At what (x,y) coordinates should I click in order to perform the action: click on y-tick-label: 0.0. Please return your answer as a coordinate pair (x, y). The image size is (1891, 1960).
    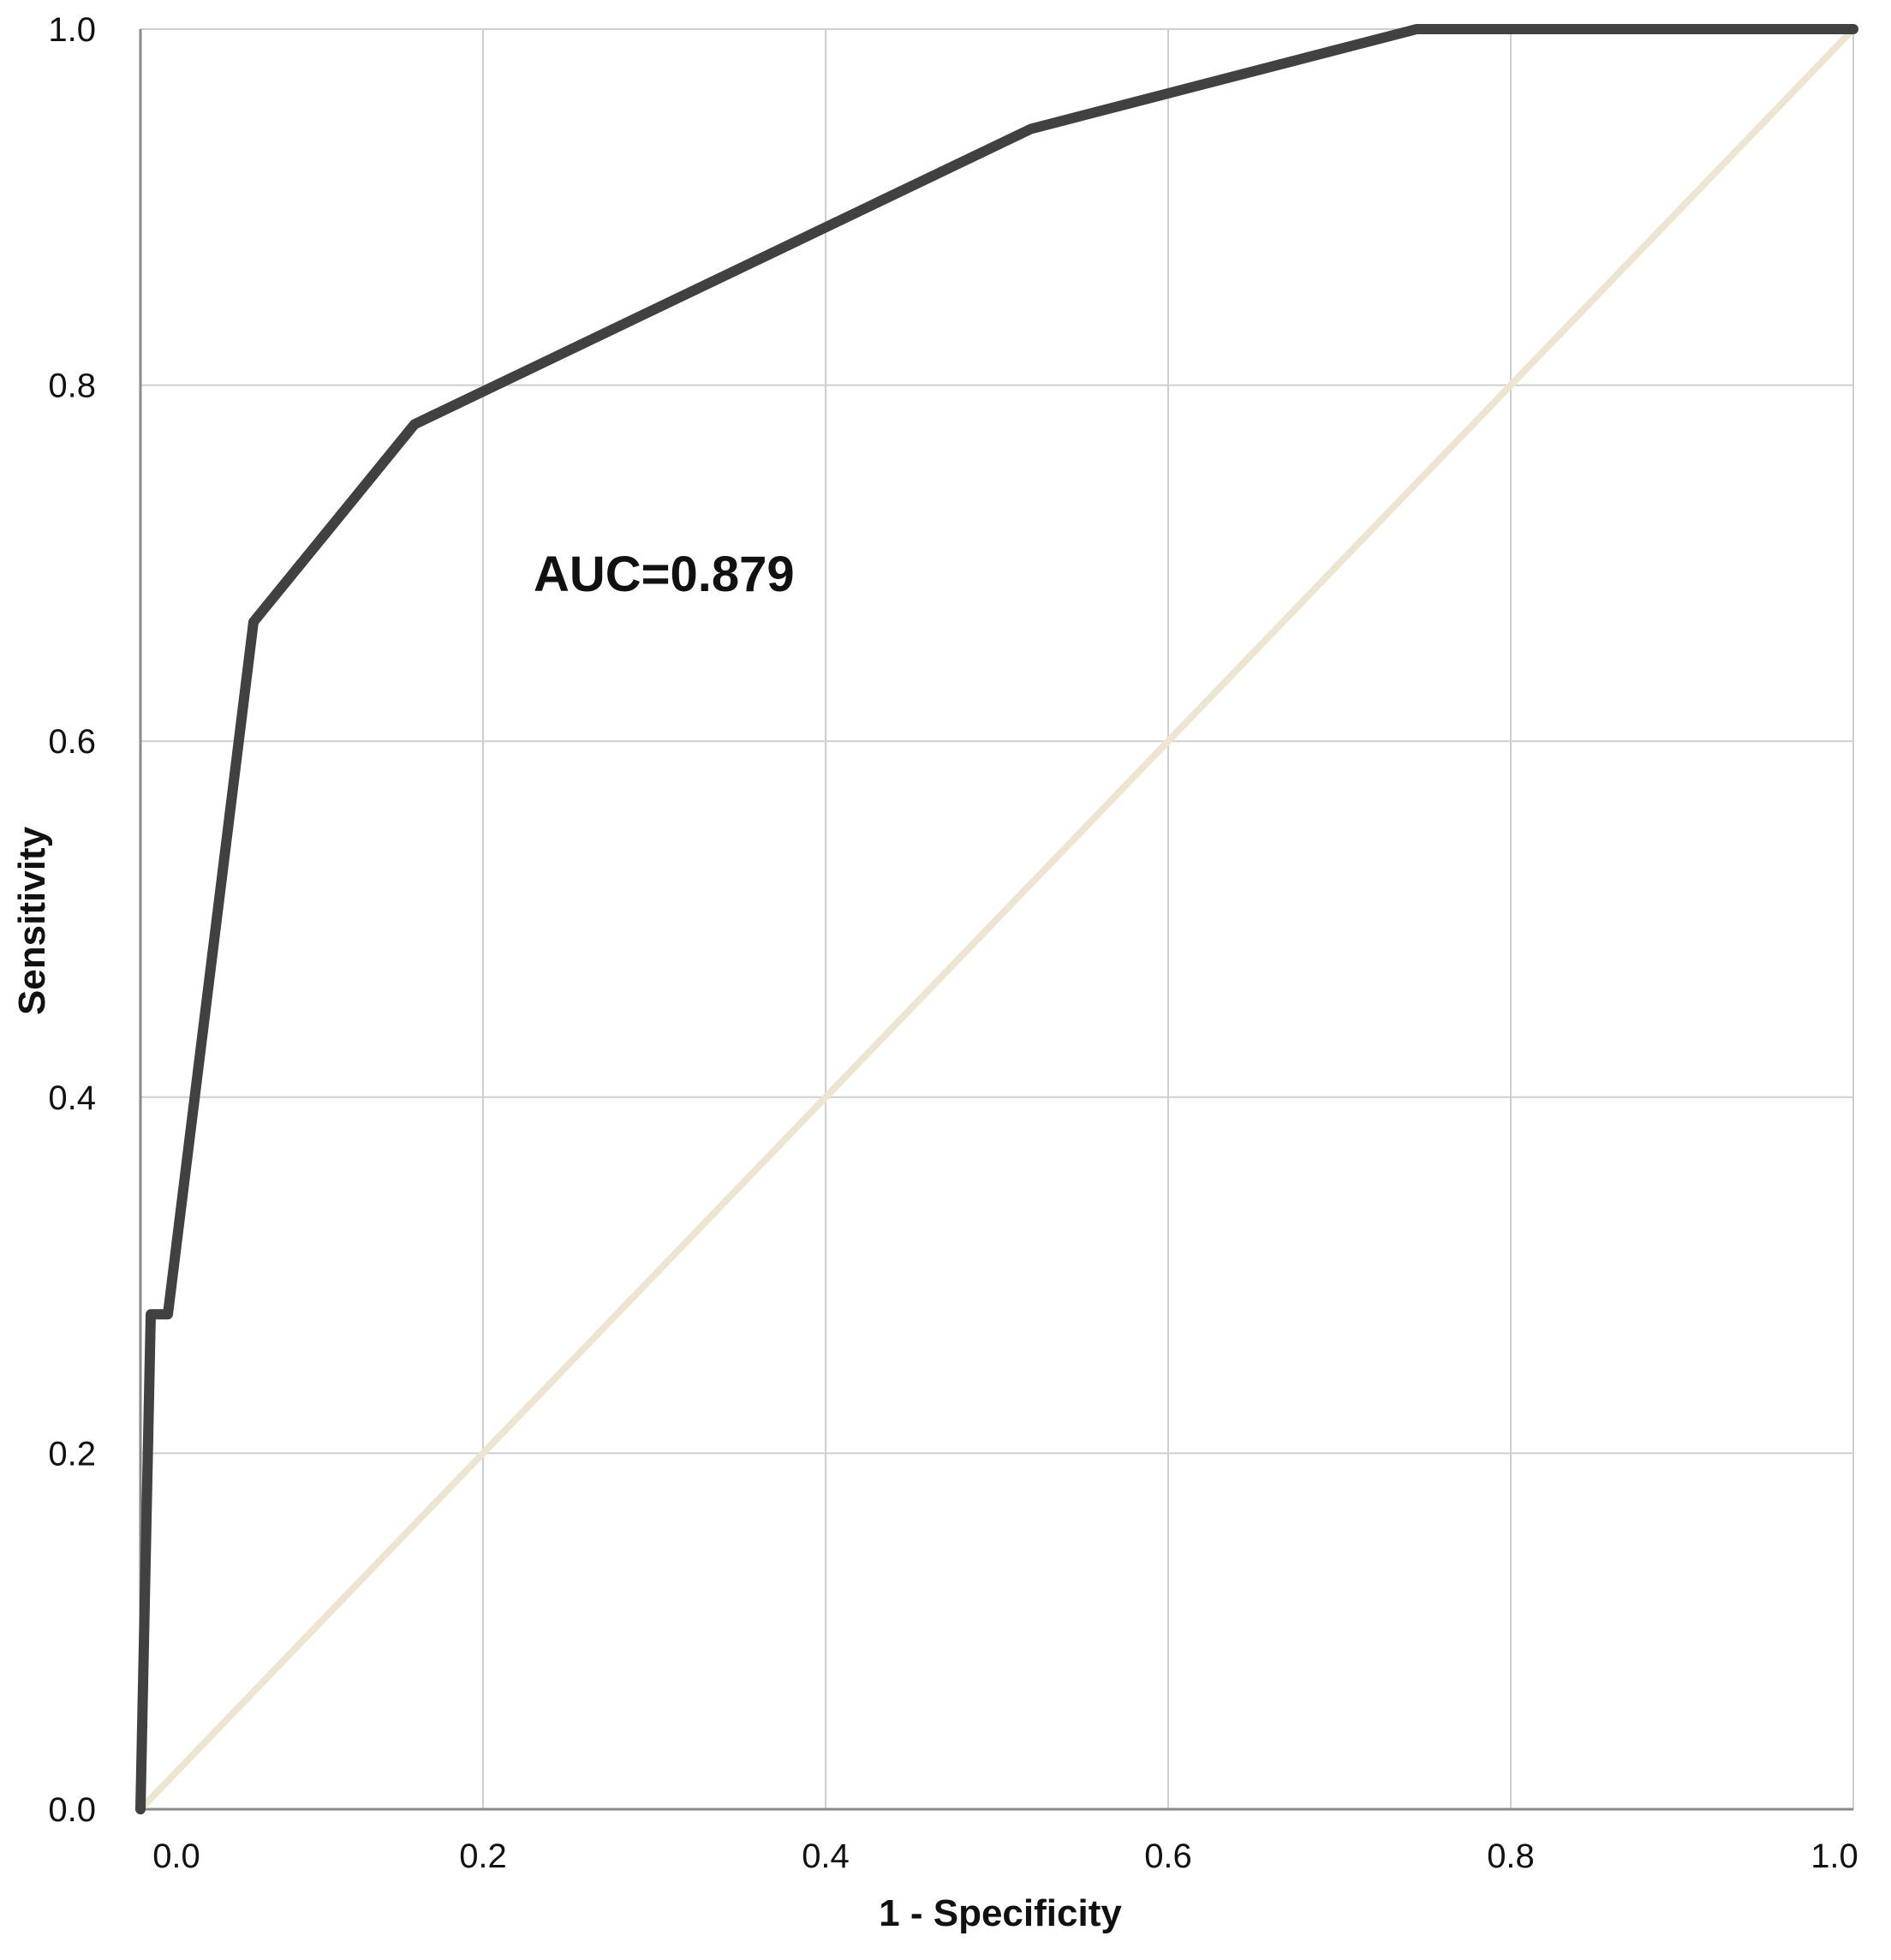
    Looking at the image, I should click on (72, 1810).